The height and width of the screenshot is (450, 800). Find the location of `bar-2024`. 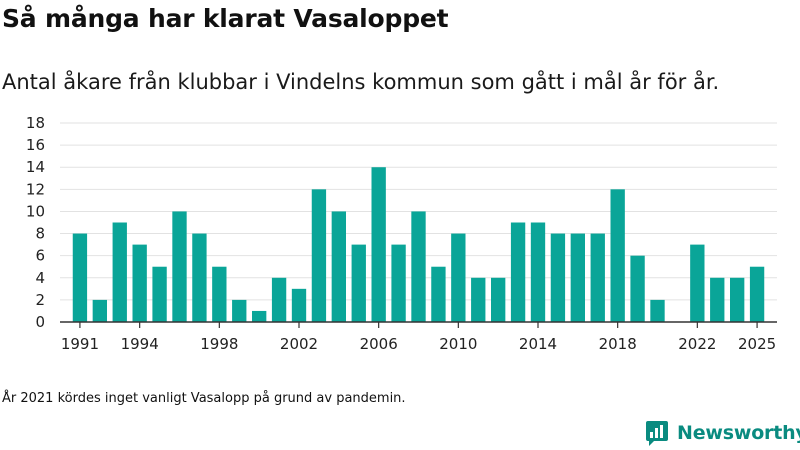

bar-2024 is located at coordinates (737, 299).